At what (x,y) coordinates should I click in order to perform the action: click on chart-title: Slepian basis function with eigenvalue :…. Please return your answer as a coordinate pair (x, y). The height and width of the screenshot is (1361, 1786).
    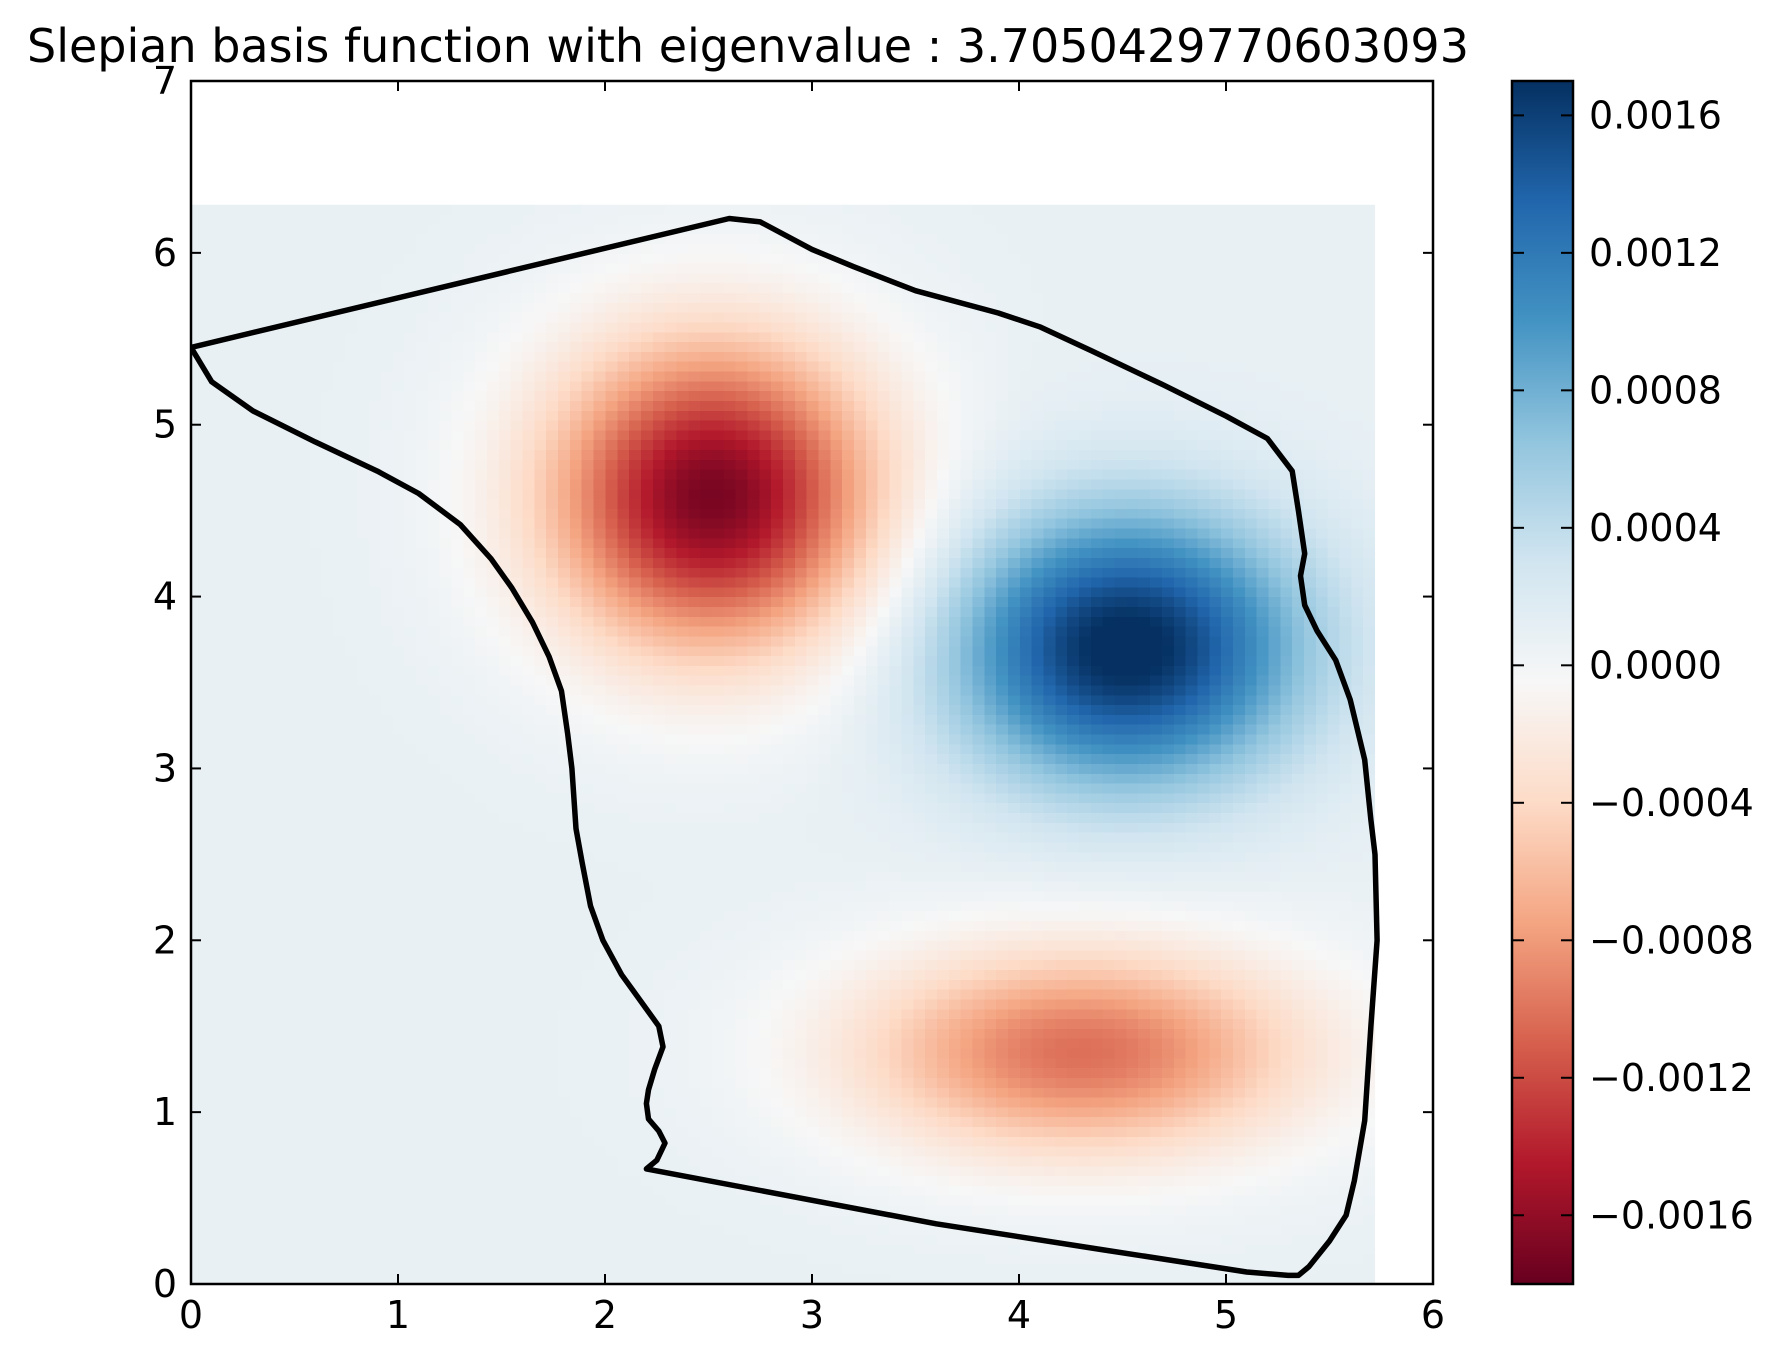
    Looking at the image, I should click on (748, 46).